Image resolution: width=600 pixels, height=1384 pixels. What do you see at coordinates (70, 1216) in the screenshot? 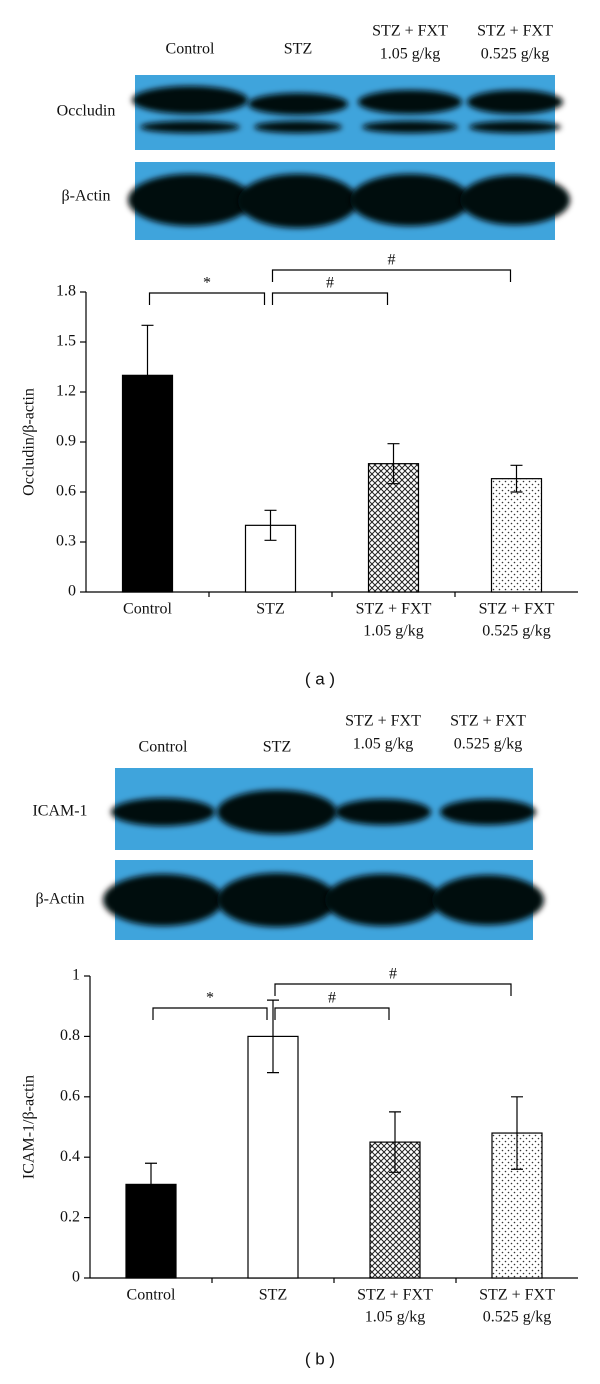
I see `y-tick-label: 0.2` at bounding box center [70, 1216].